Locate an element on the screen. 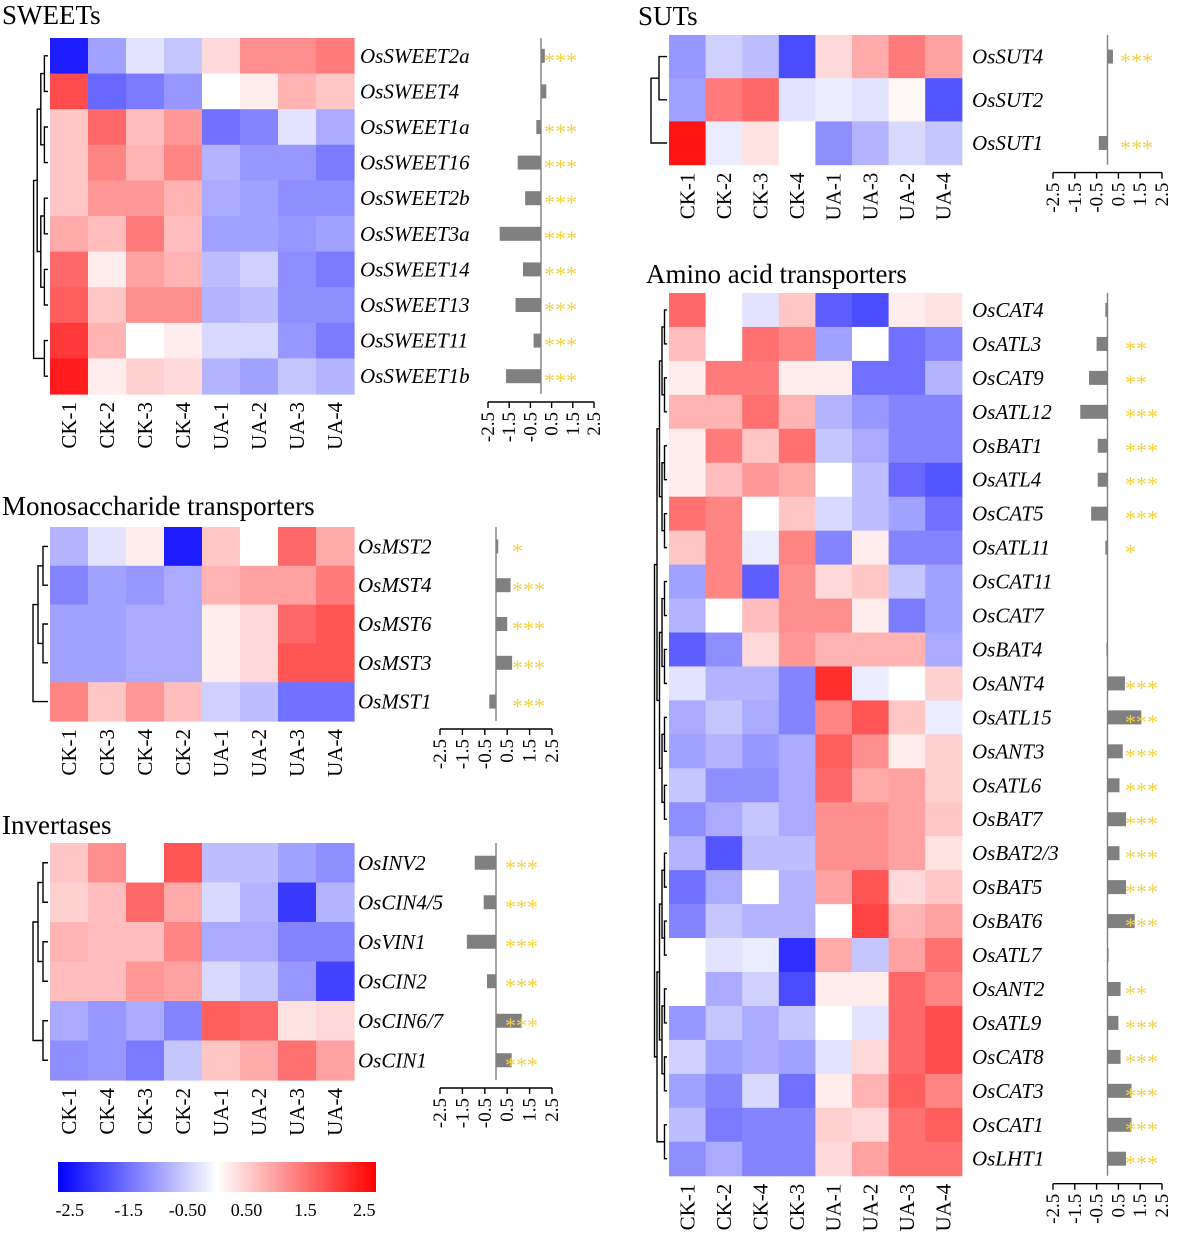  bar-axis-tick-label: 2.5 is located at coordinates (552, 751).